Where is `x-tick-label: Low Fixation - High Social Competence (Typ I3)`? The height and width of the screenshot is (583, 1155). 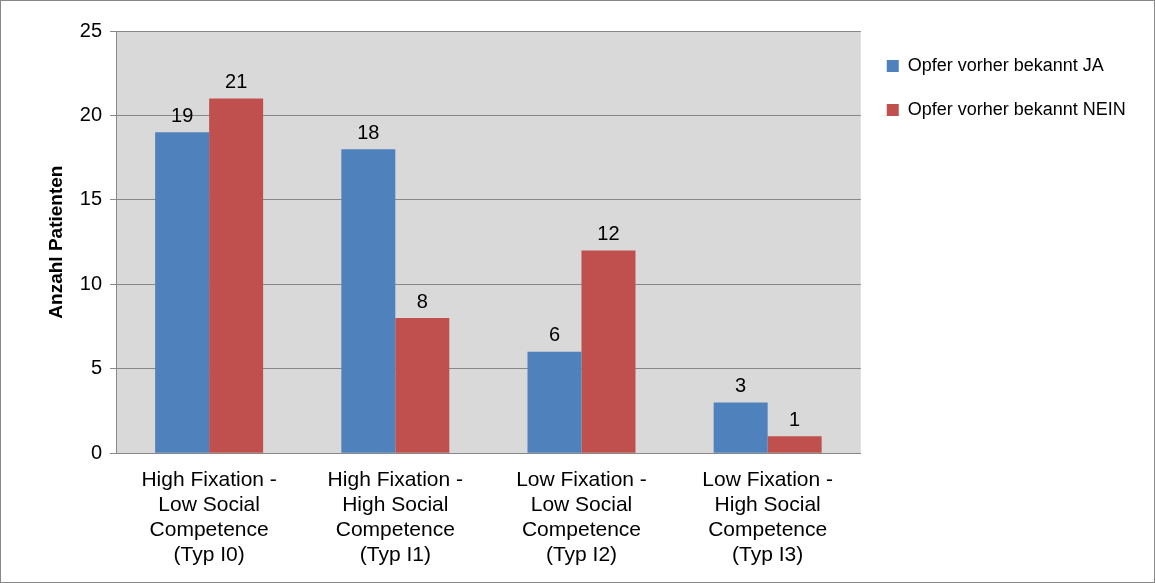
x-tick-label: Low Fixation - High Social Competence (Typ I3) is located at coordinates (768, 516).